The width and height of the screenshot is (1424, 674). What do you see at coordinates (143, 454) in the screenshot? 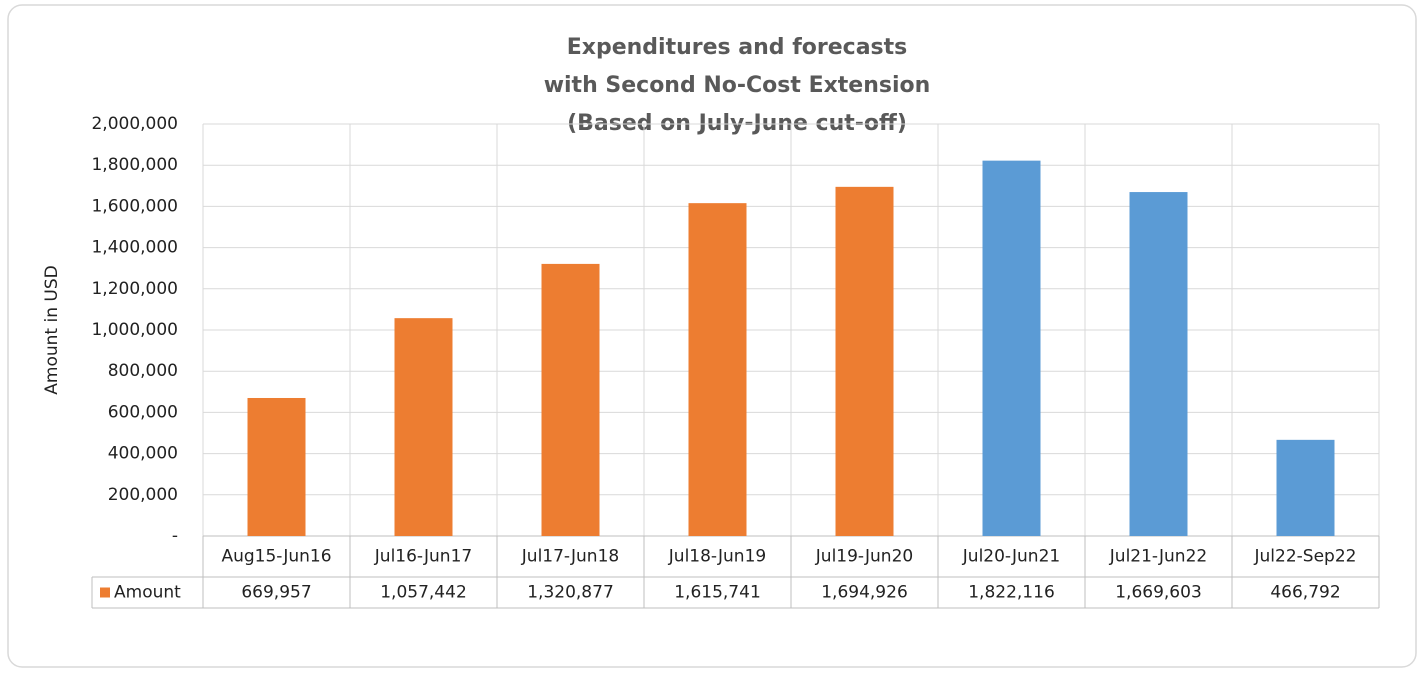
I see `y-tick-label: 400,000` at bounding box center [143, 454].